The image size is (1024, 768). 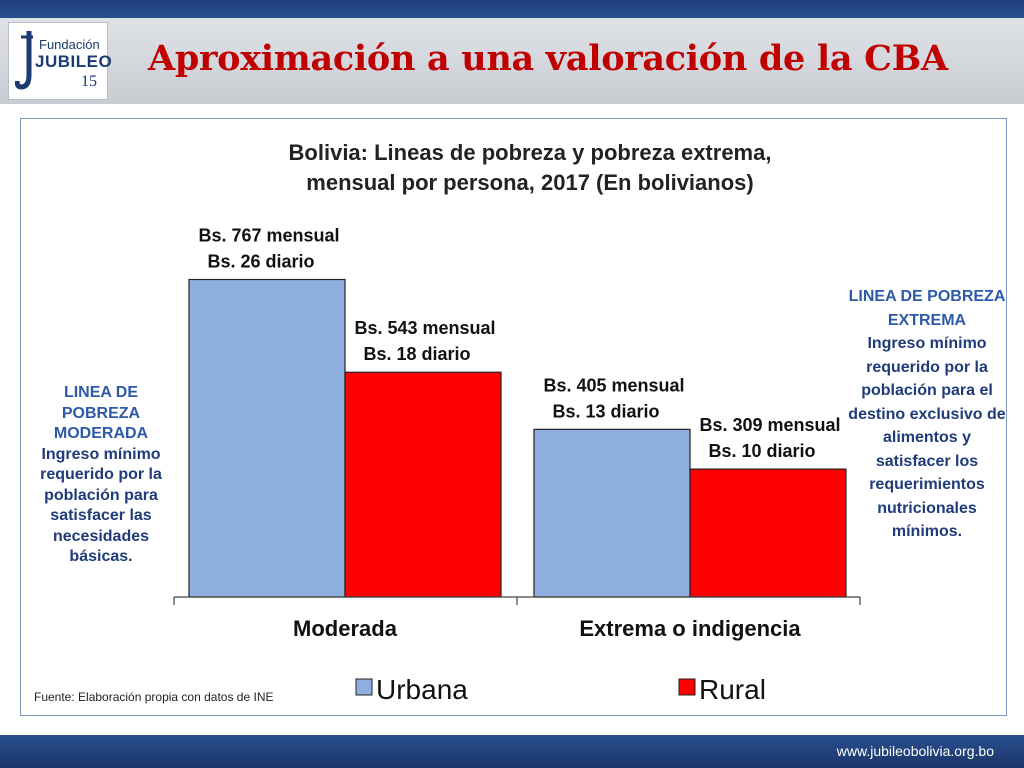 I want to click on legend-label-rural: Rural, so click(x=732, y=689).